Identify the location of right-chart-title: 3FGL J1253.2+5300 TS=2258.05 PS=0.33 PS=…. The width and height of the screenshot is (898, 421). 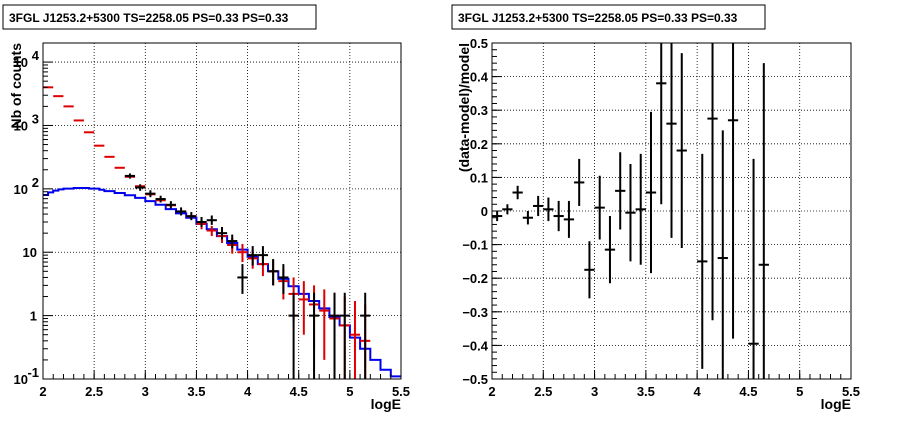
(598, 18).